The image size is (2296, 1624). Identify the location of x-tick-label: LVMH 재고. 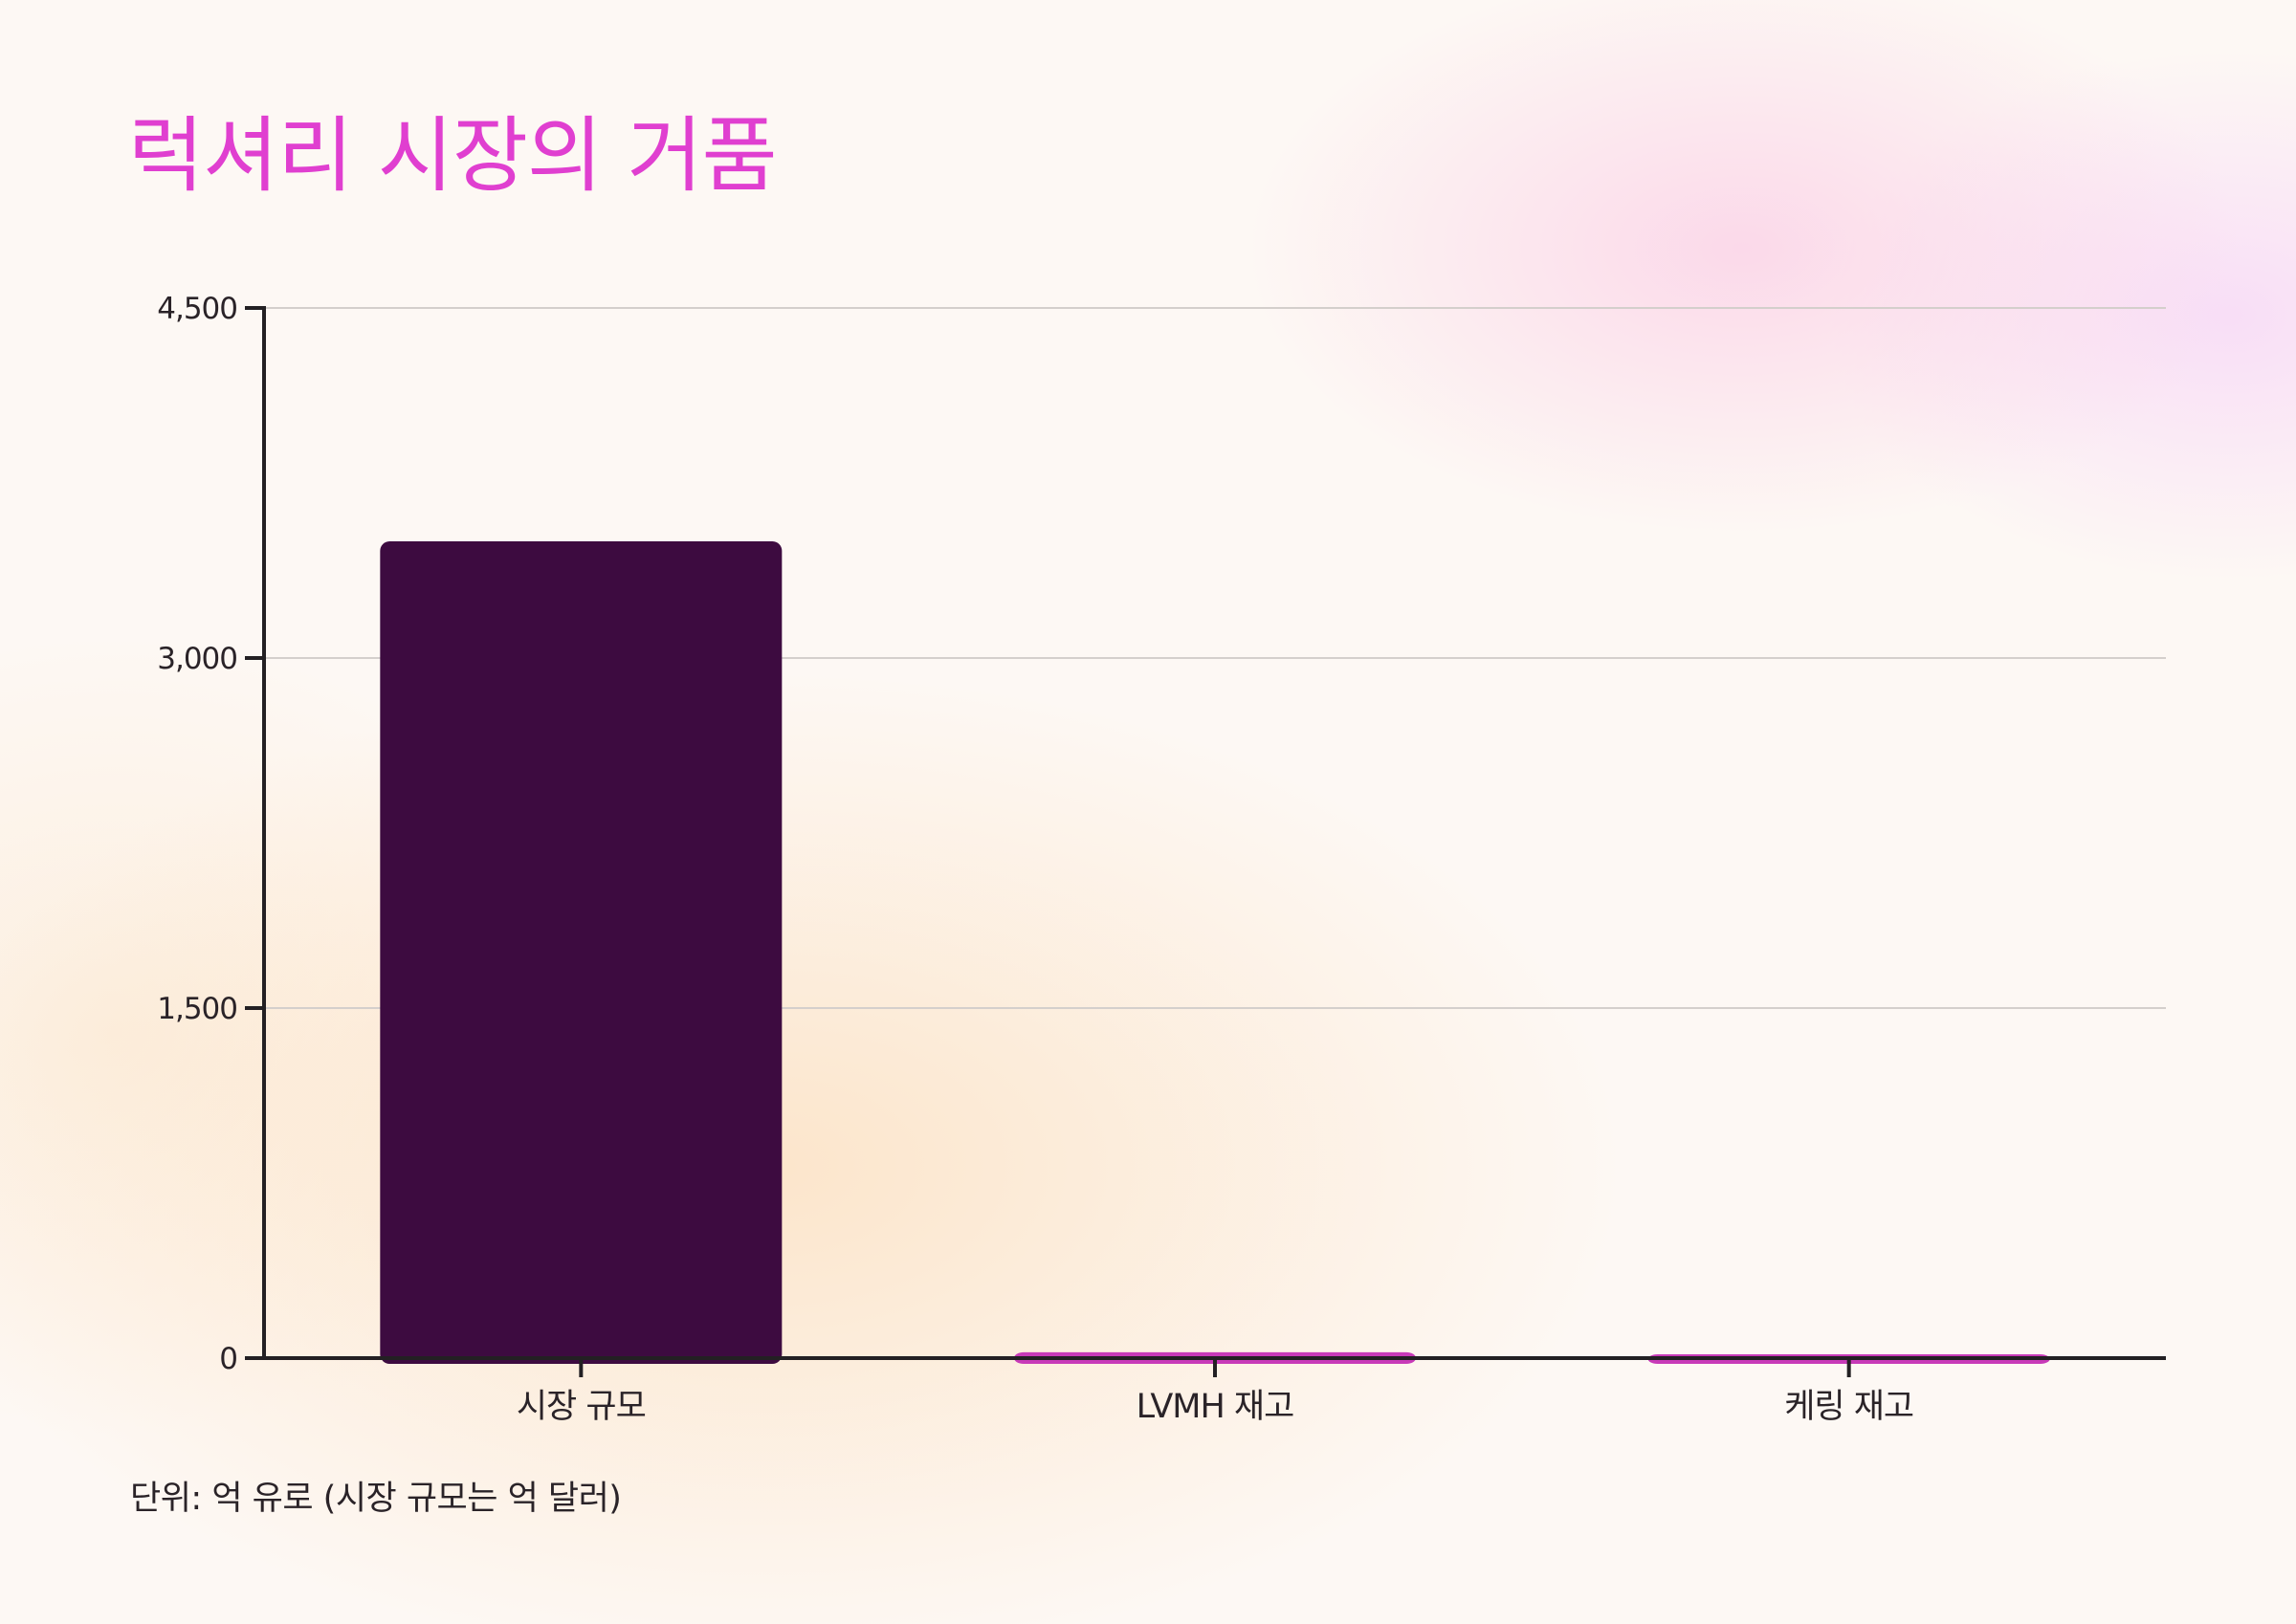
(1215, 1407).